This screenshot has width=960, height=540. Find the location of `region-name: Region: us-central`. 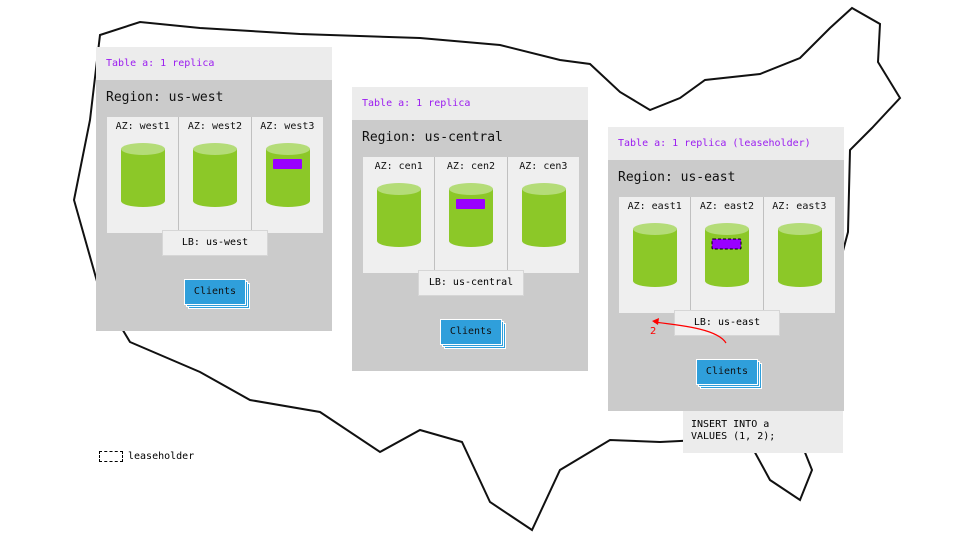

region-name: Region: us-central is located at coordinates (432, 137).